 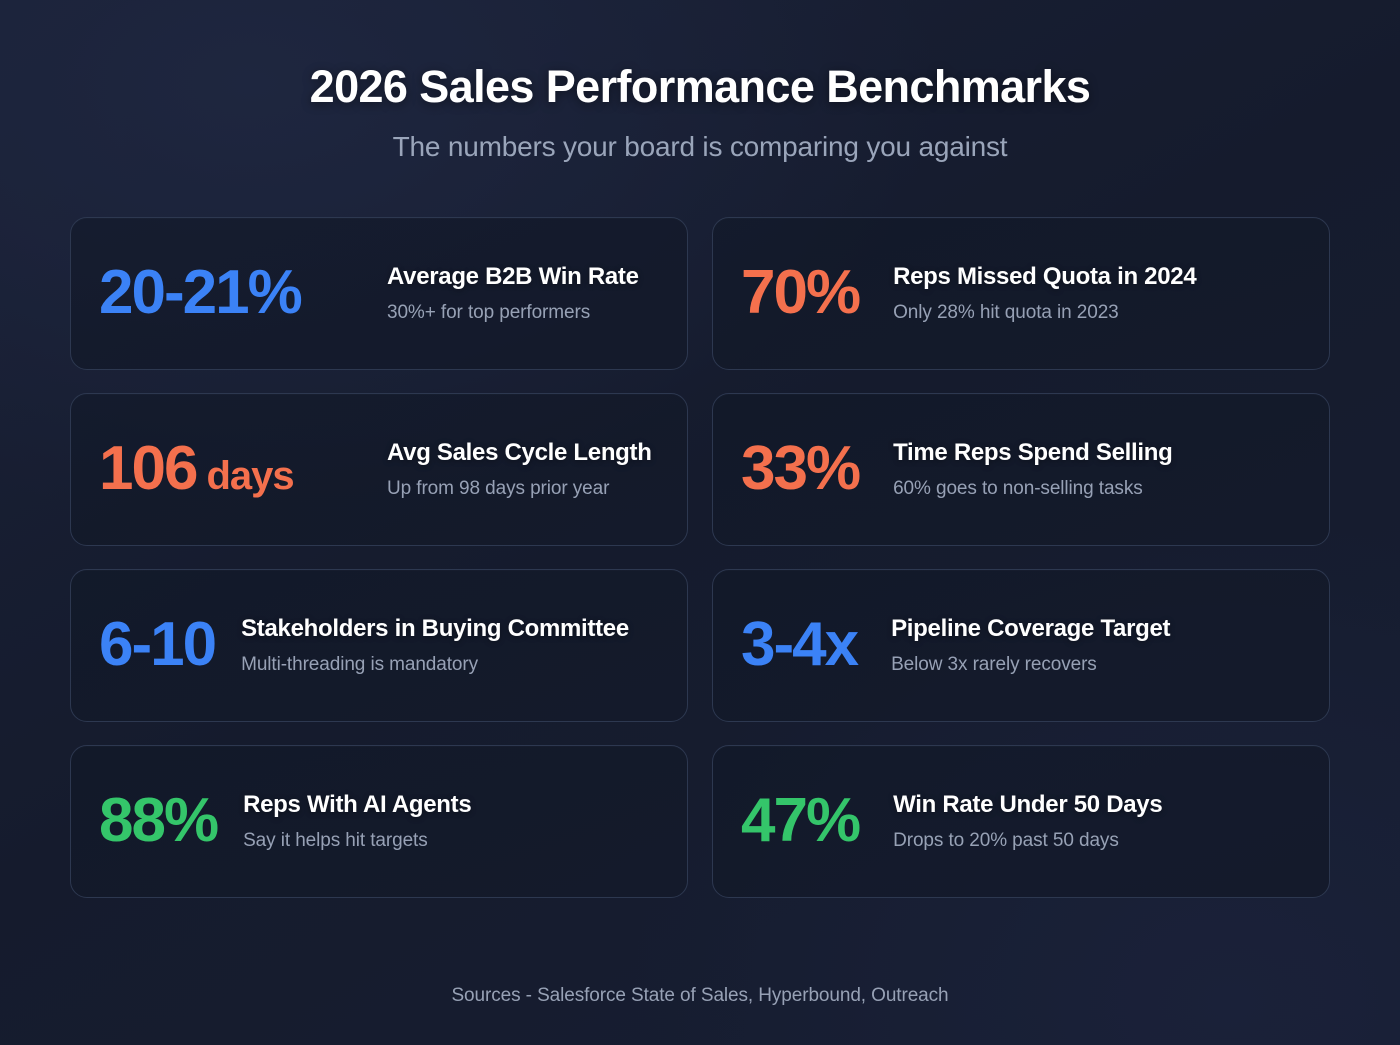 I want to click on stat-figure: 88%, so click(x=159, y=821).